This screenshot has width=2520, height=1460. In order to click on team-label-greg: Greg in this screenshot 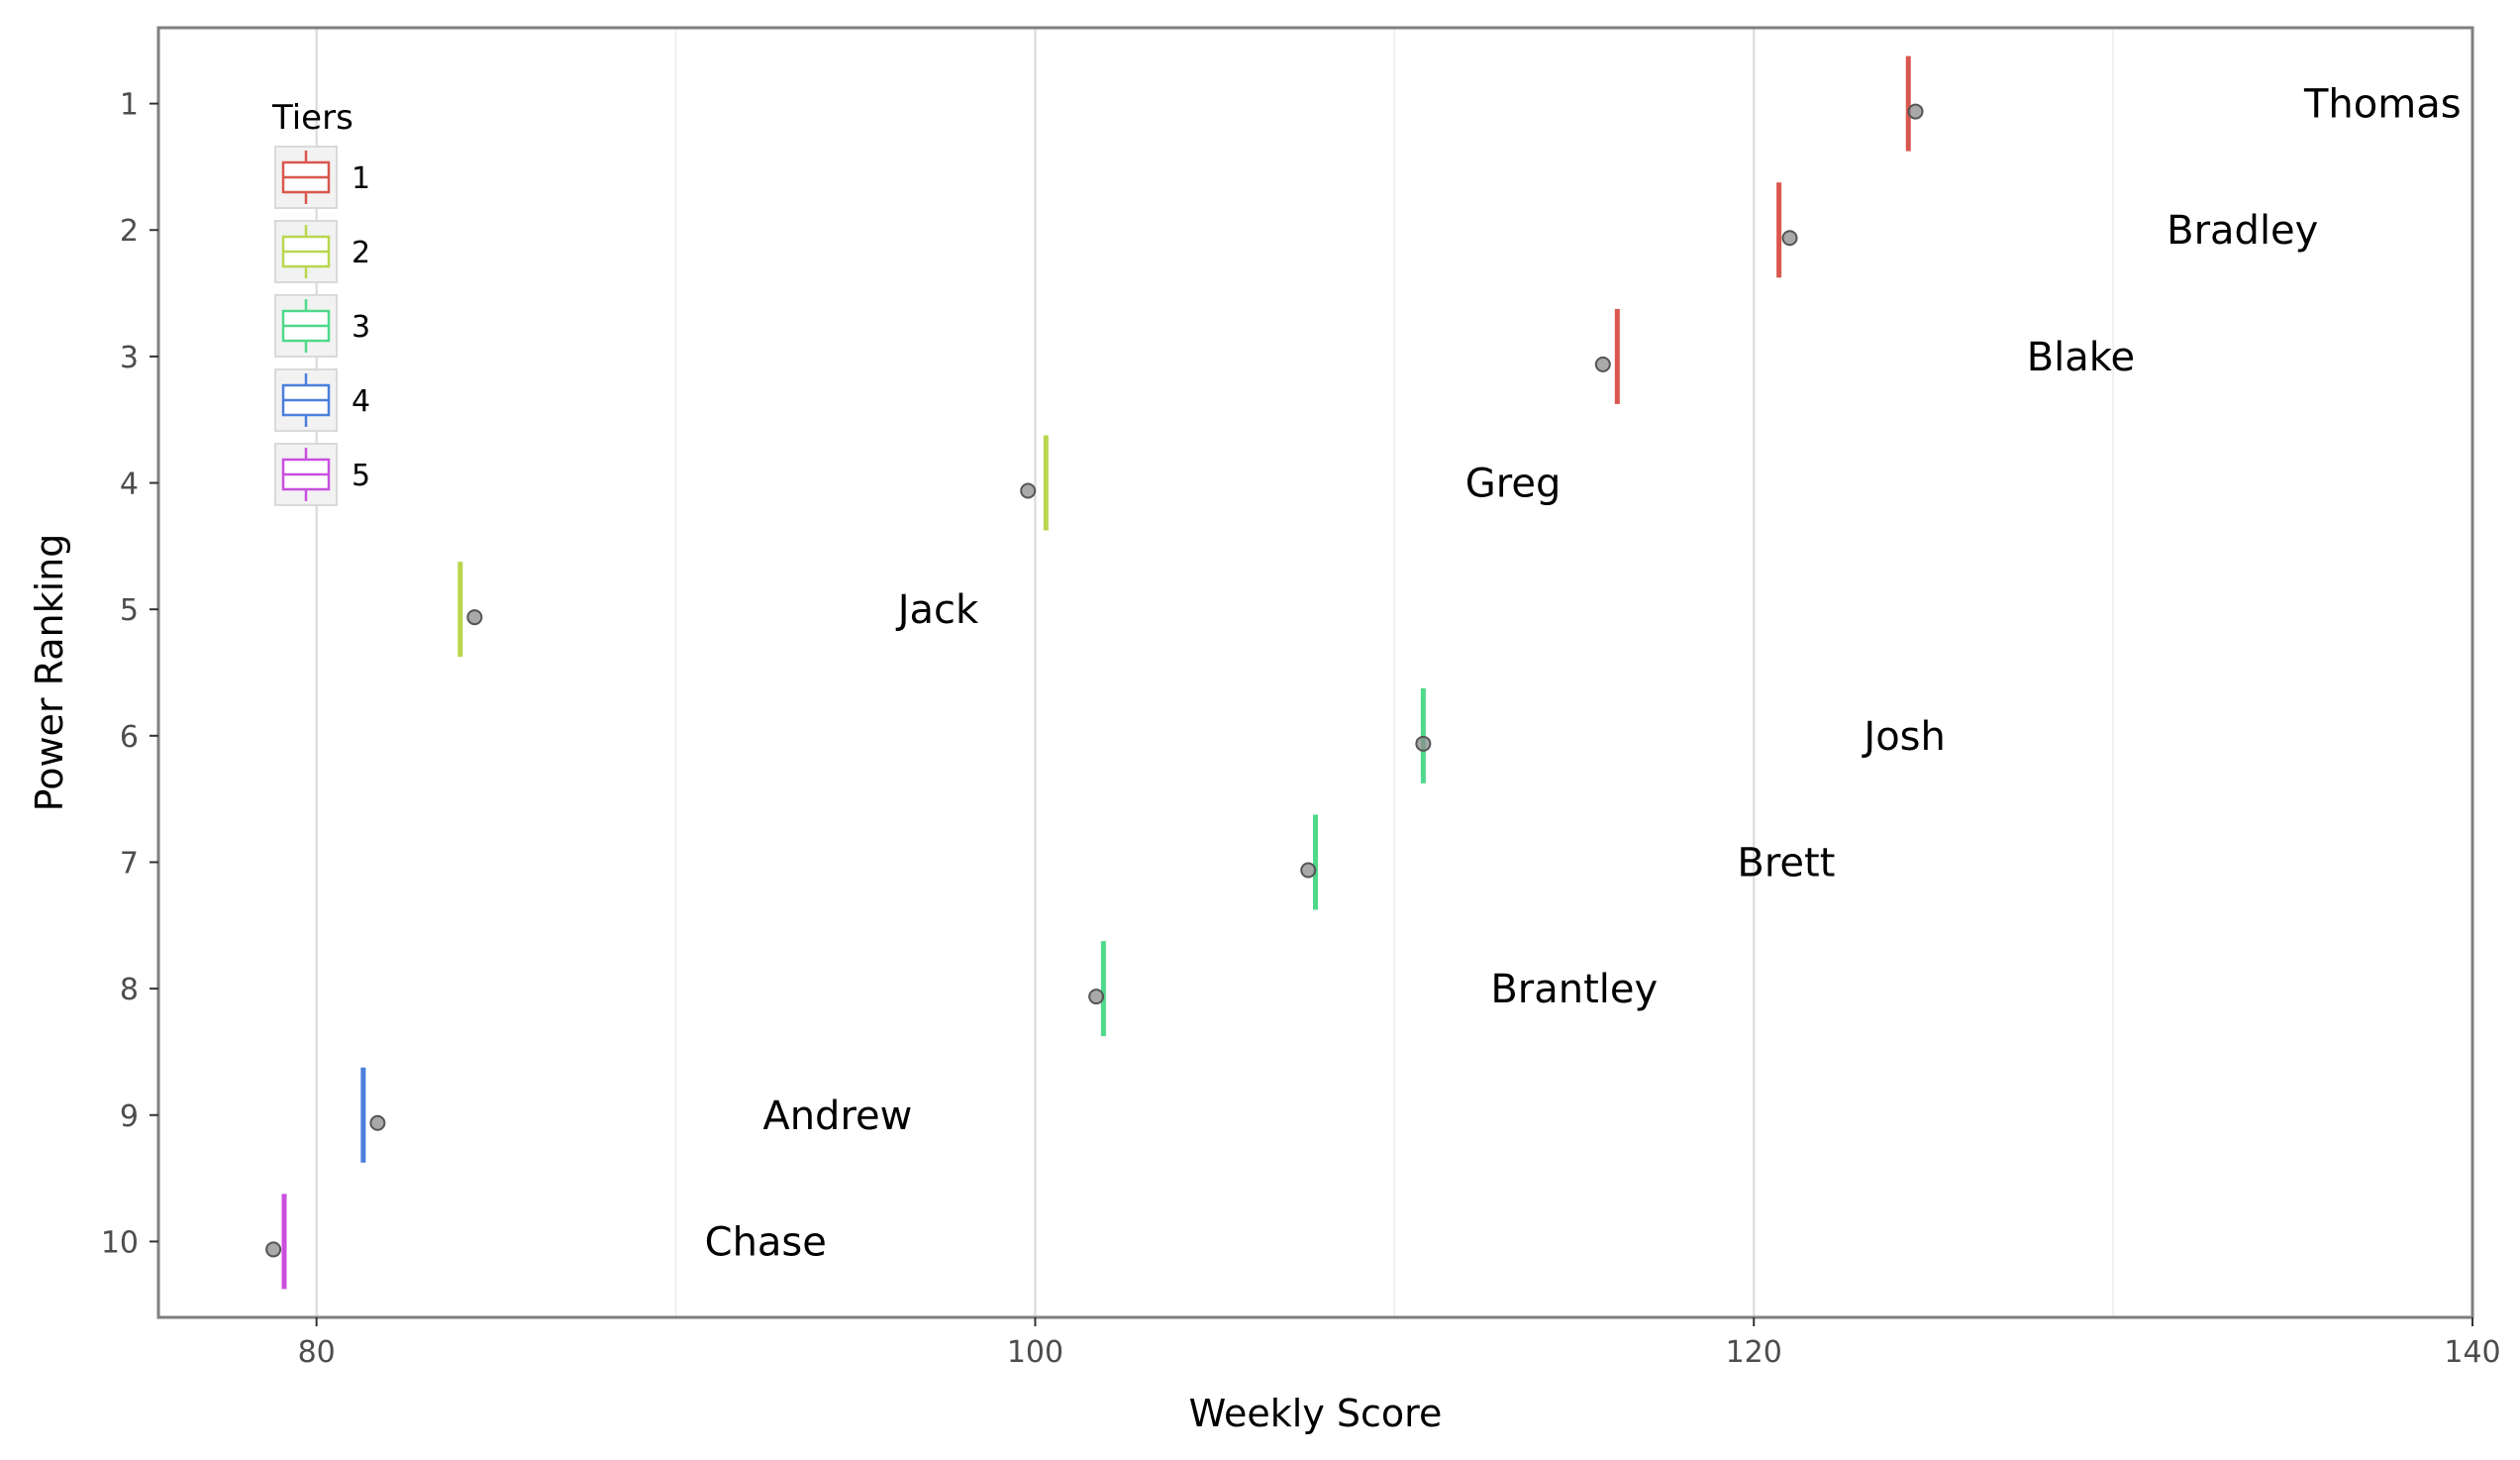, I will do `click(1513, 484)`.